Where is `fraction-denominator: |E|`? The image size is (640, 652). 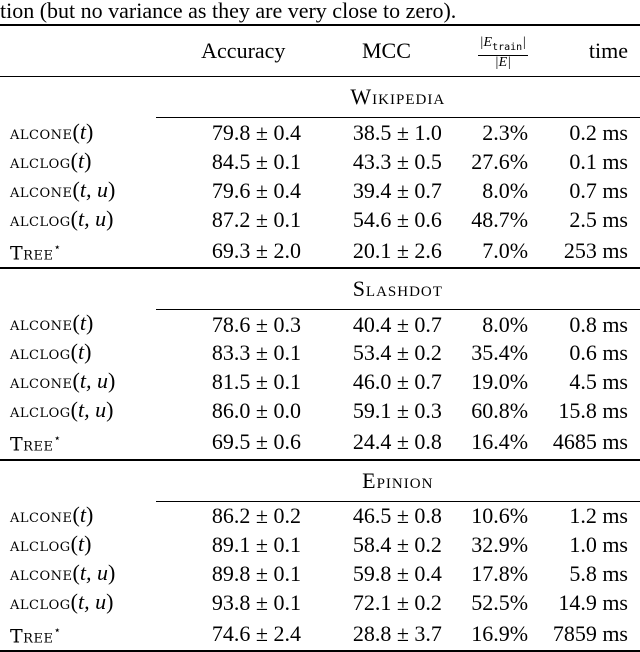 fraction-denominator: |E| is located at coordinates (503, 62).